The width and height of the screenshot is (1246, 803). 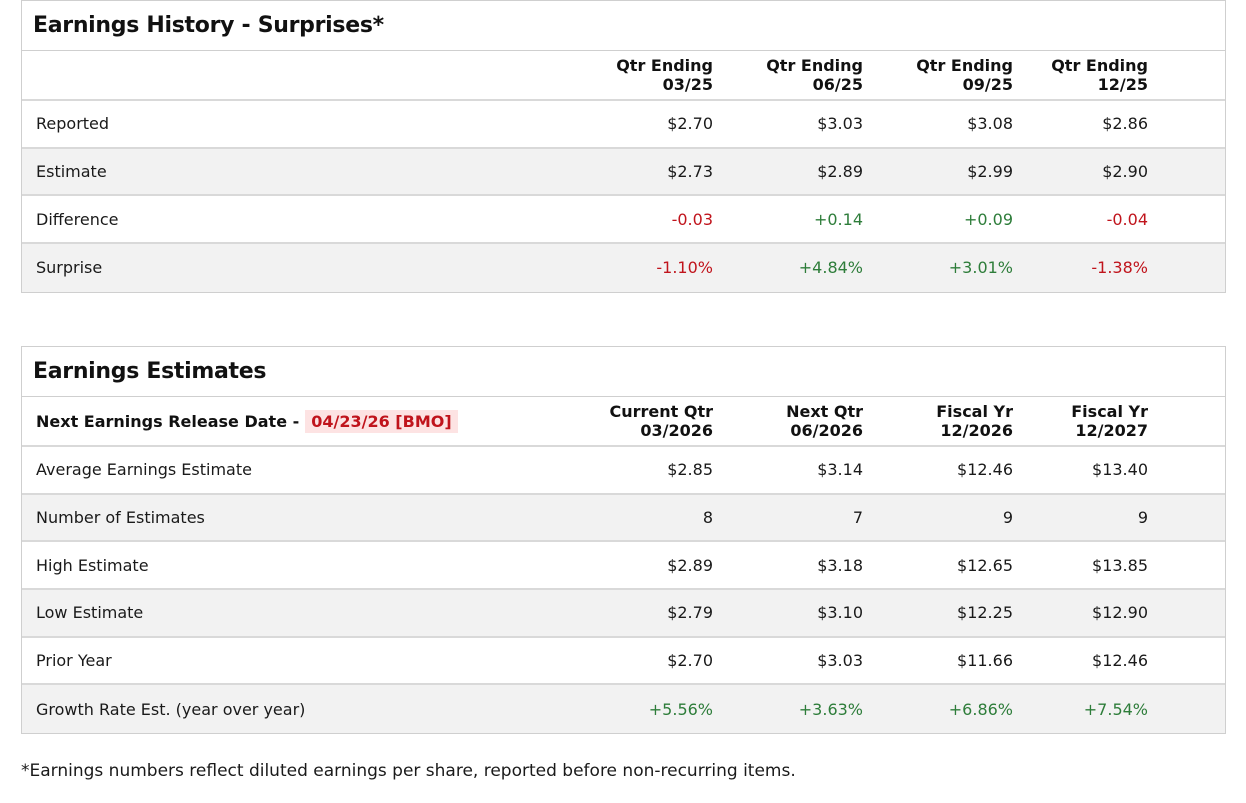 What do you see at coordinates (840, 613) in the screenshot?
I see `cell-value: $3.10` at bounding box center [840, 613].